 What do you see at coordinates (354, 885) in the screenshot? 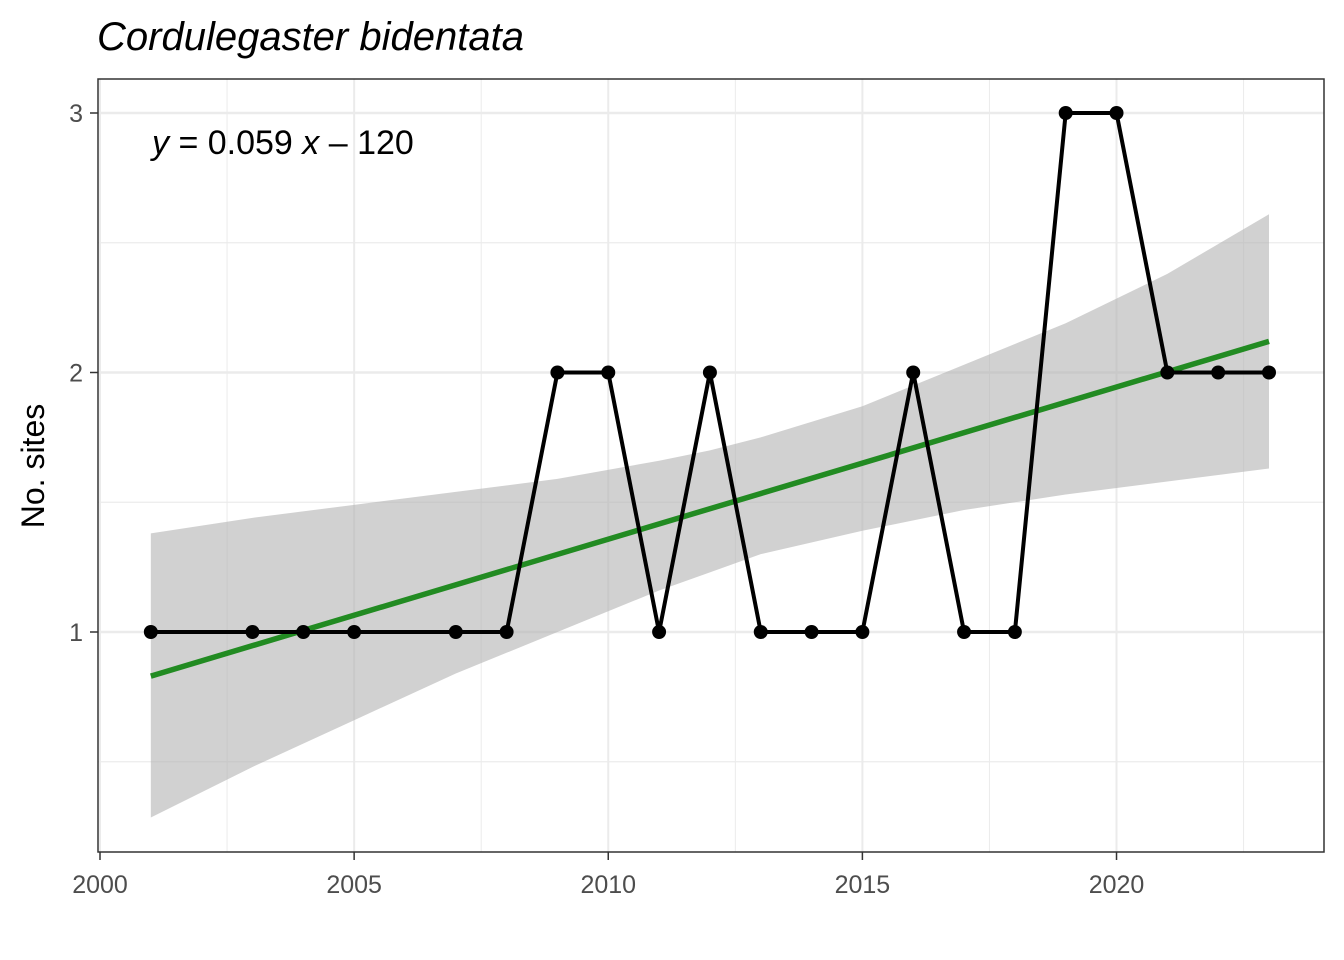
I see `x-tick-label: 2005` at bounding box center [354, 885].